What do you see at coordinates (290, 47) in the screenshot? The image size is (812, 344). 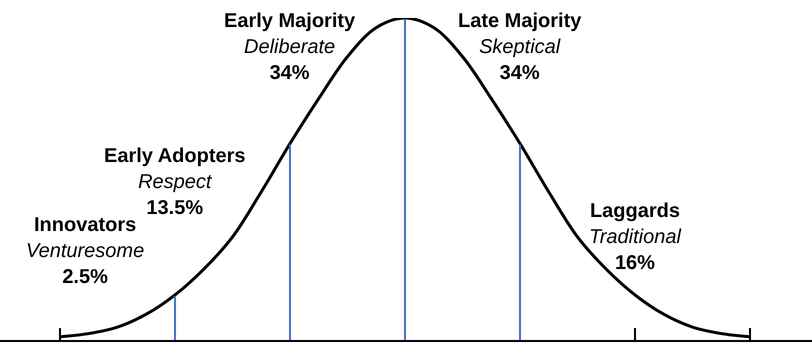 I see `annotation: Early Majority Deliberate 34%` at bounding box center [290, 47].